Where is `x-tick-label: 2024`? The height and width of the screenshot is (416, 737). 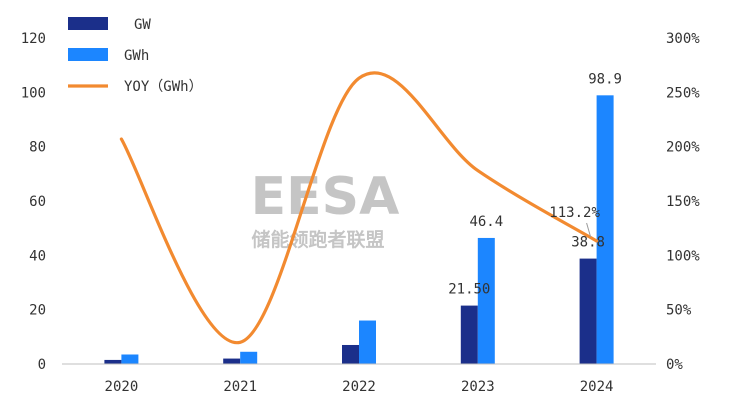 x-tick-label: 2024 is located at coordinates (597, 387).